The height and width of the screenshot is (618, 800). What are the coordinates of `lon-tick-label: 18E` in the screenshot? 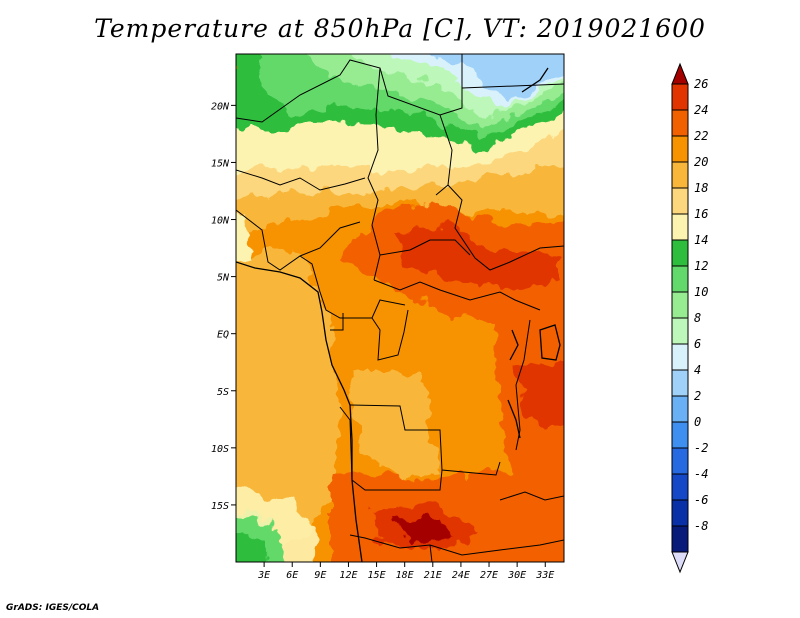 It's located at (405, 575).